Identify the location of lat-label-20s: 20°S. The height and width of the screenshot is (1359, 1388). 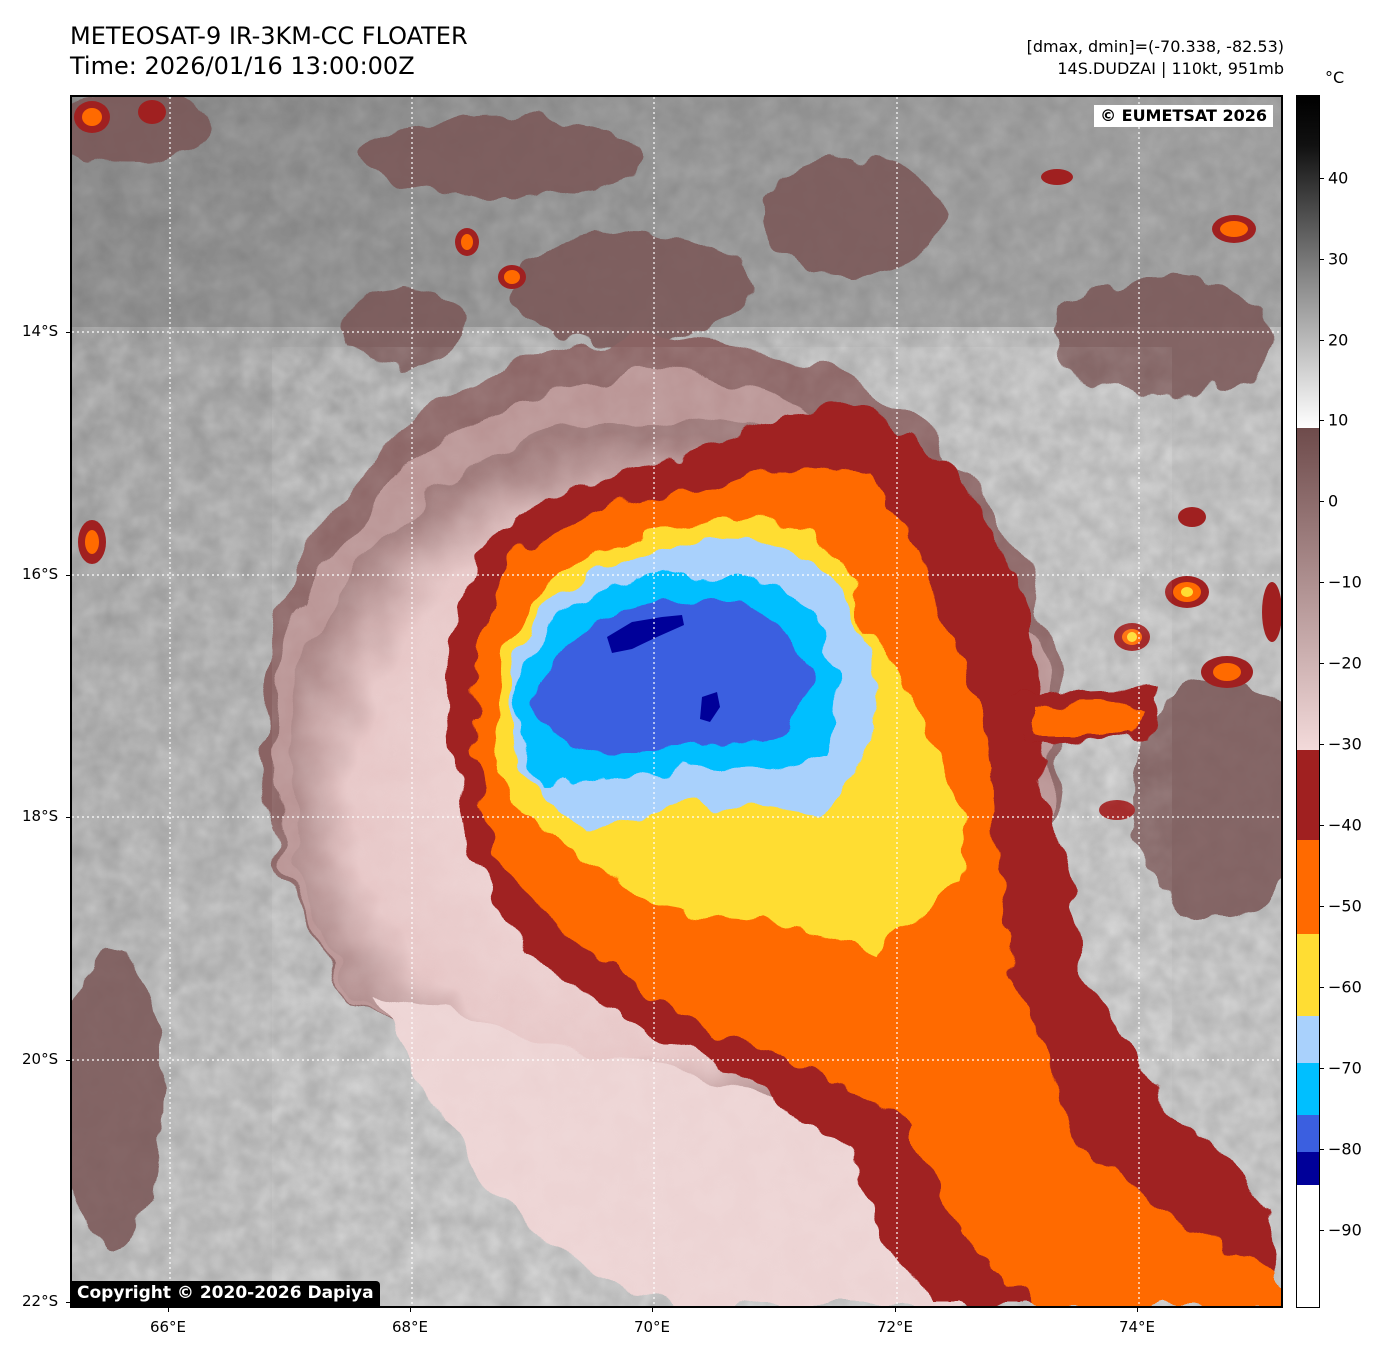
(40, 1059).